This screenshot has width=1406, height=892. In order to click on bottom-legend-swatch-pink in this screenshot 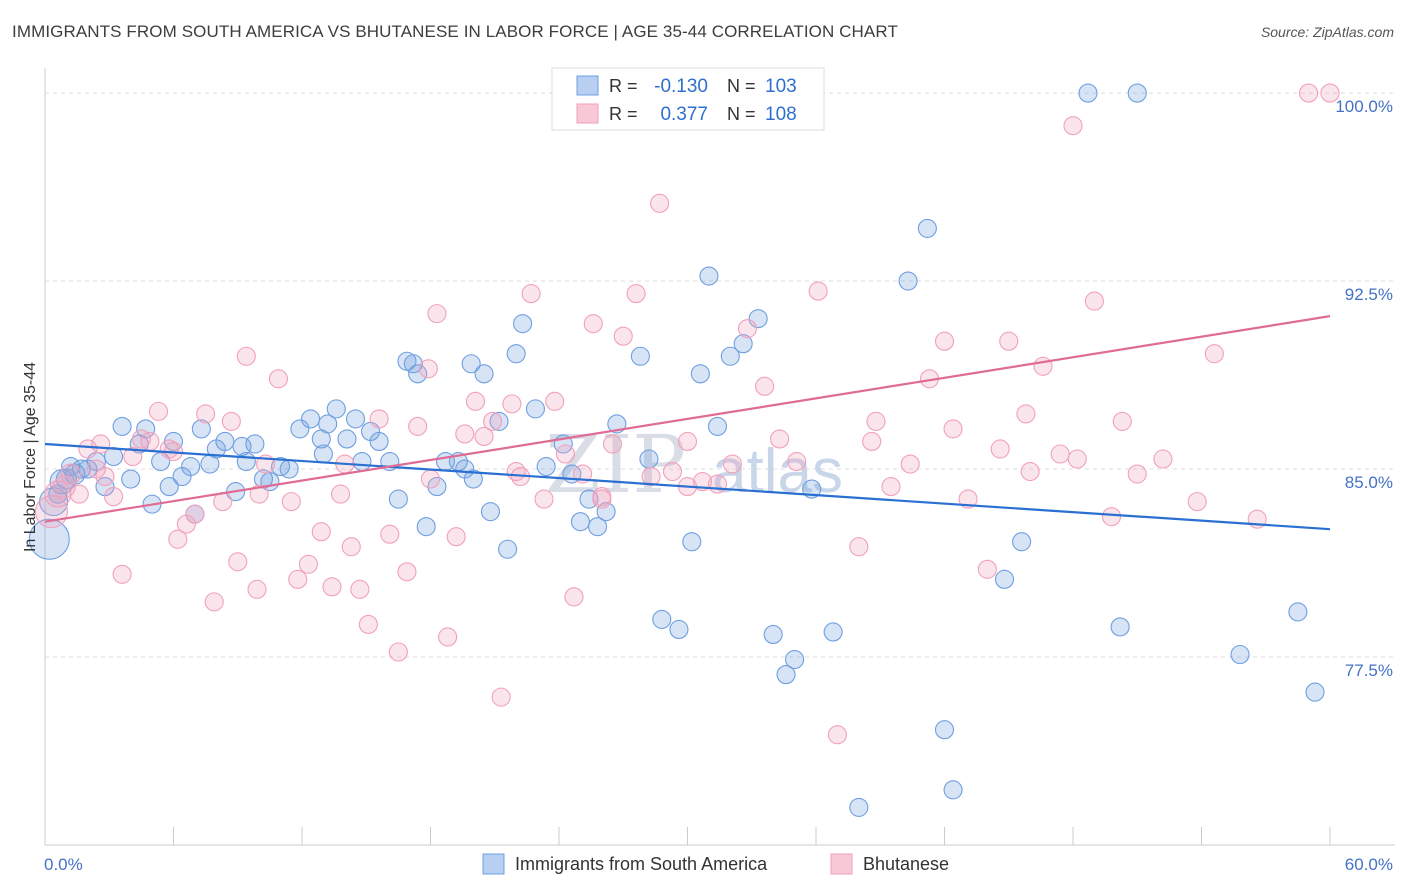, I will do `click(841, 864)`.